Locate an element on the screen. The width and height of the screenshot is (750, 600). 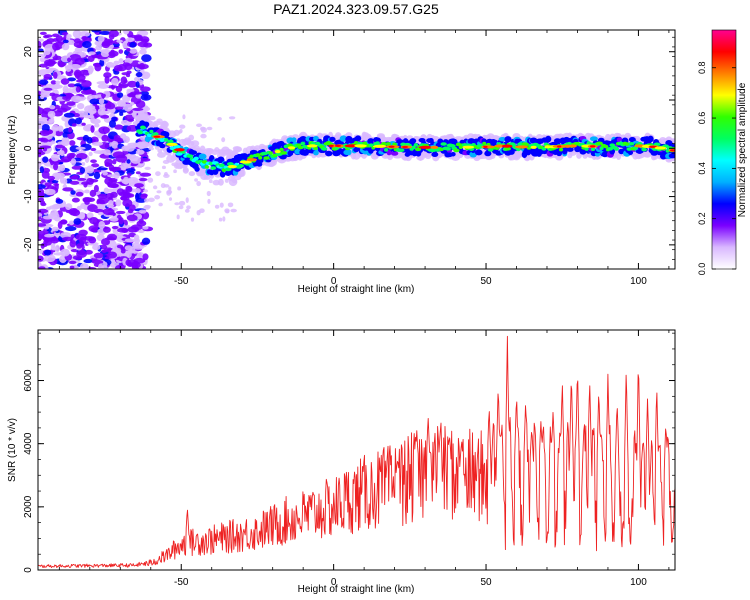
spectrogram-y-tick-label: 10 is located at coordinates (28, 100).